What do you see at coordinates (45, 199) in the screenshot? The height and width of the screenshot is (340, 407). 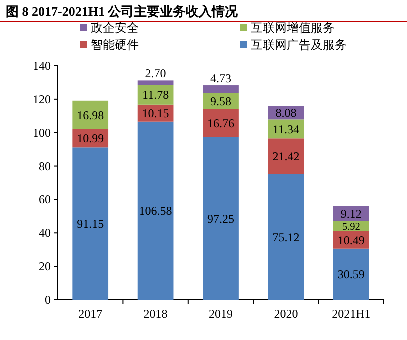 I see `y-tick-label: 60` at bounding box center [45, 199].